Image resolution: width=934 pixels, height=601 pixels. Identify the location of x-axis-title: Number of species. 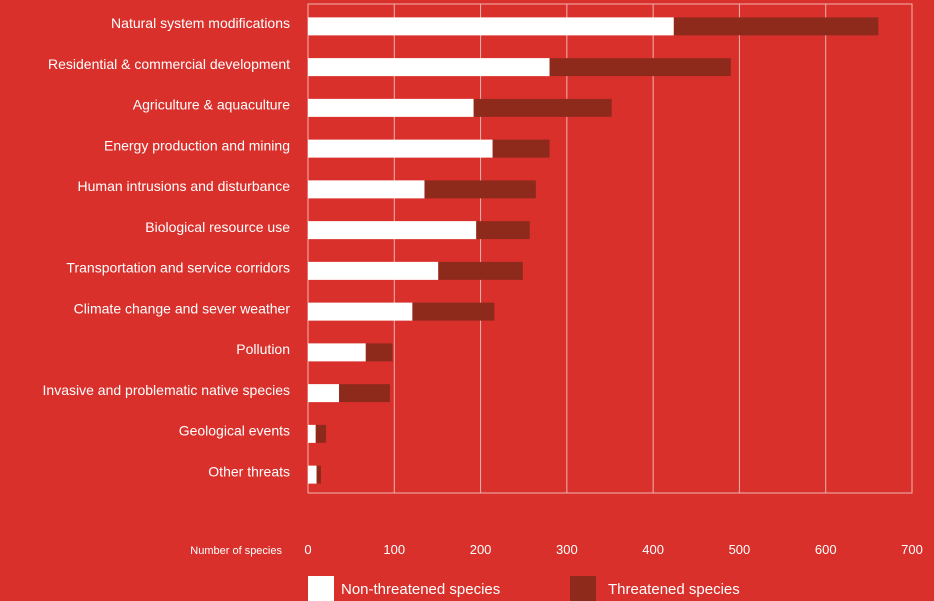
(236, 551).